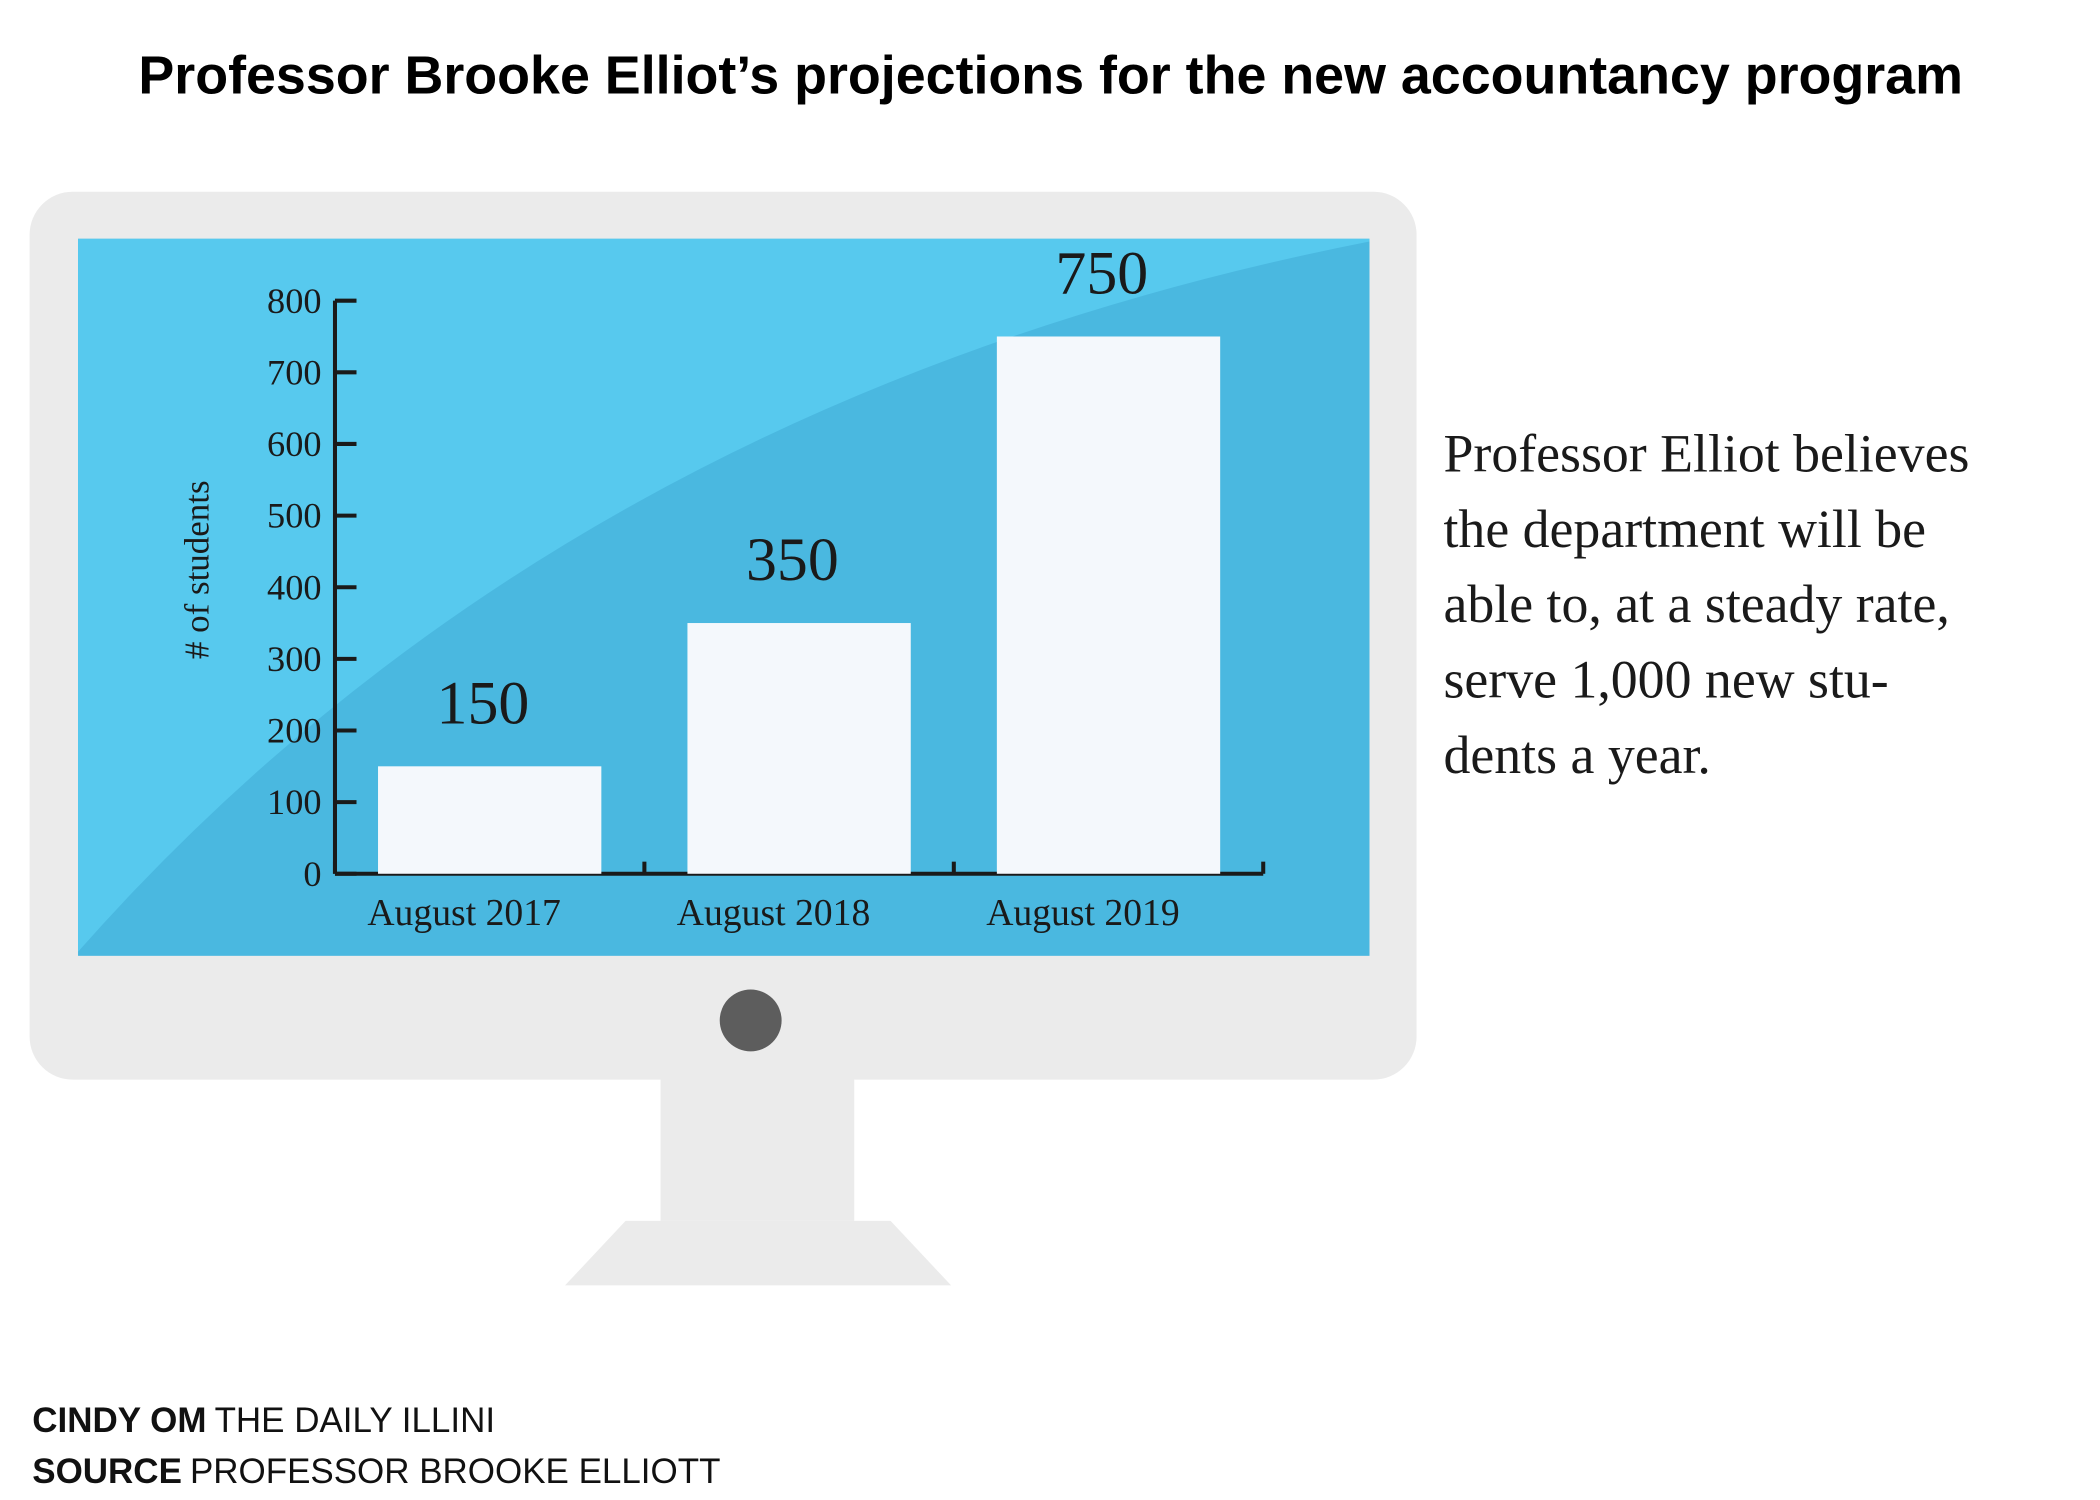 The width and height of the screenshot is (2100, 1500). I want to click on y-tick-label: 0, so click(312, 874).